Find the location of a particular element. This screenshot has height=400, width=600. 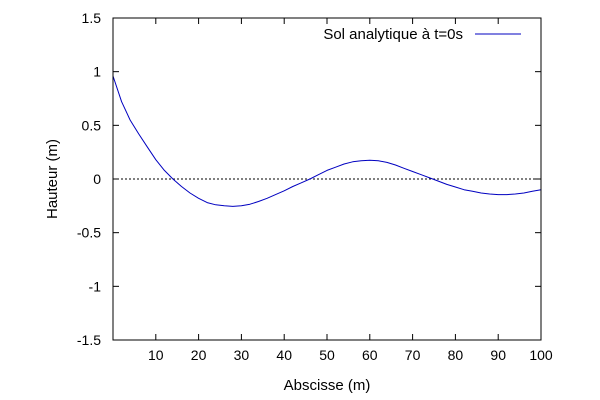

y-tick-label: 1.5 is located at coordinates (92, 18).